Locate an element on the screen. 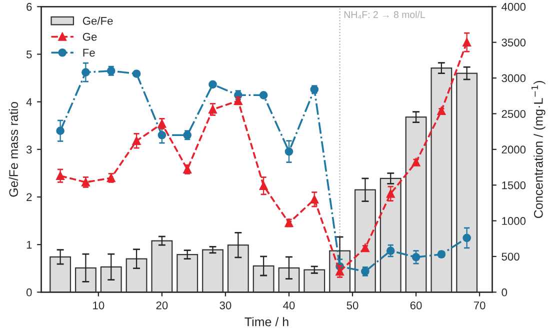 The height and width of the screenshot is (332, 550). x-tick-label: 20 is located at coordinates (162, 305).